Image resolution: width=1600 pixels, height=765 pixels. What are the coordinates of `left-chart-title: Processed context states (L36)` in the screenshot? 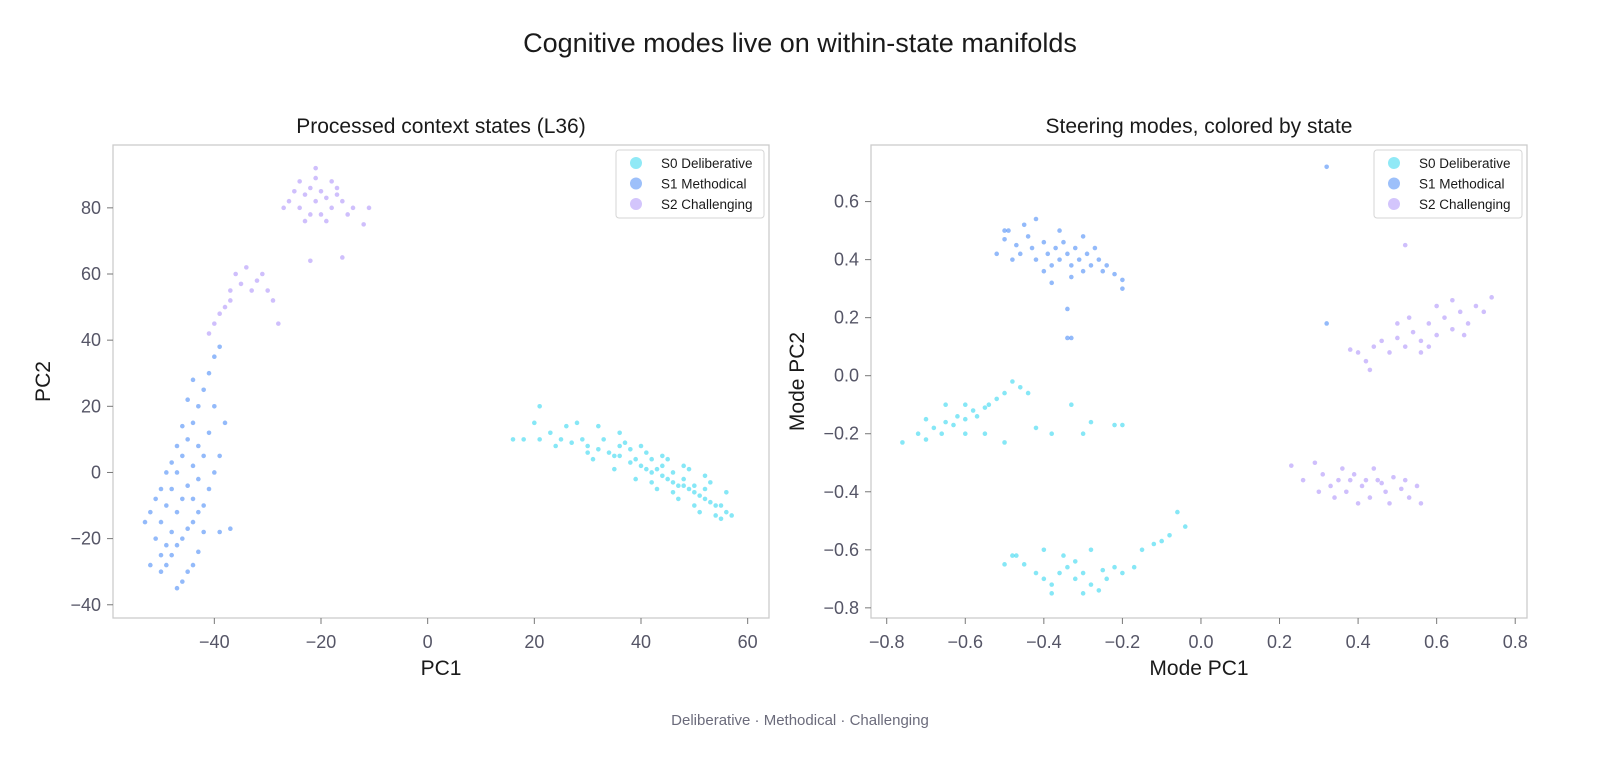 It's located at (440, 126).